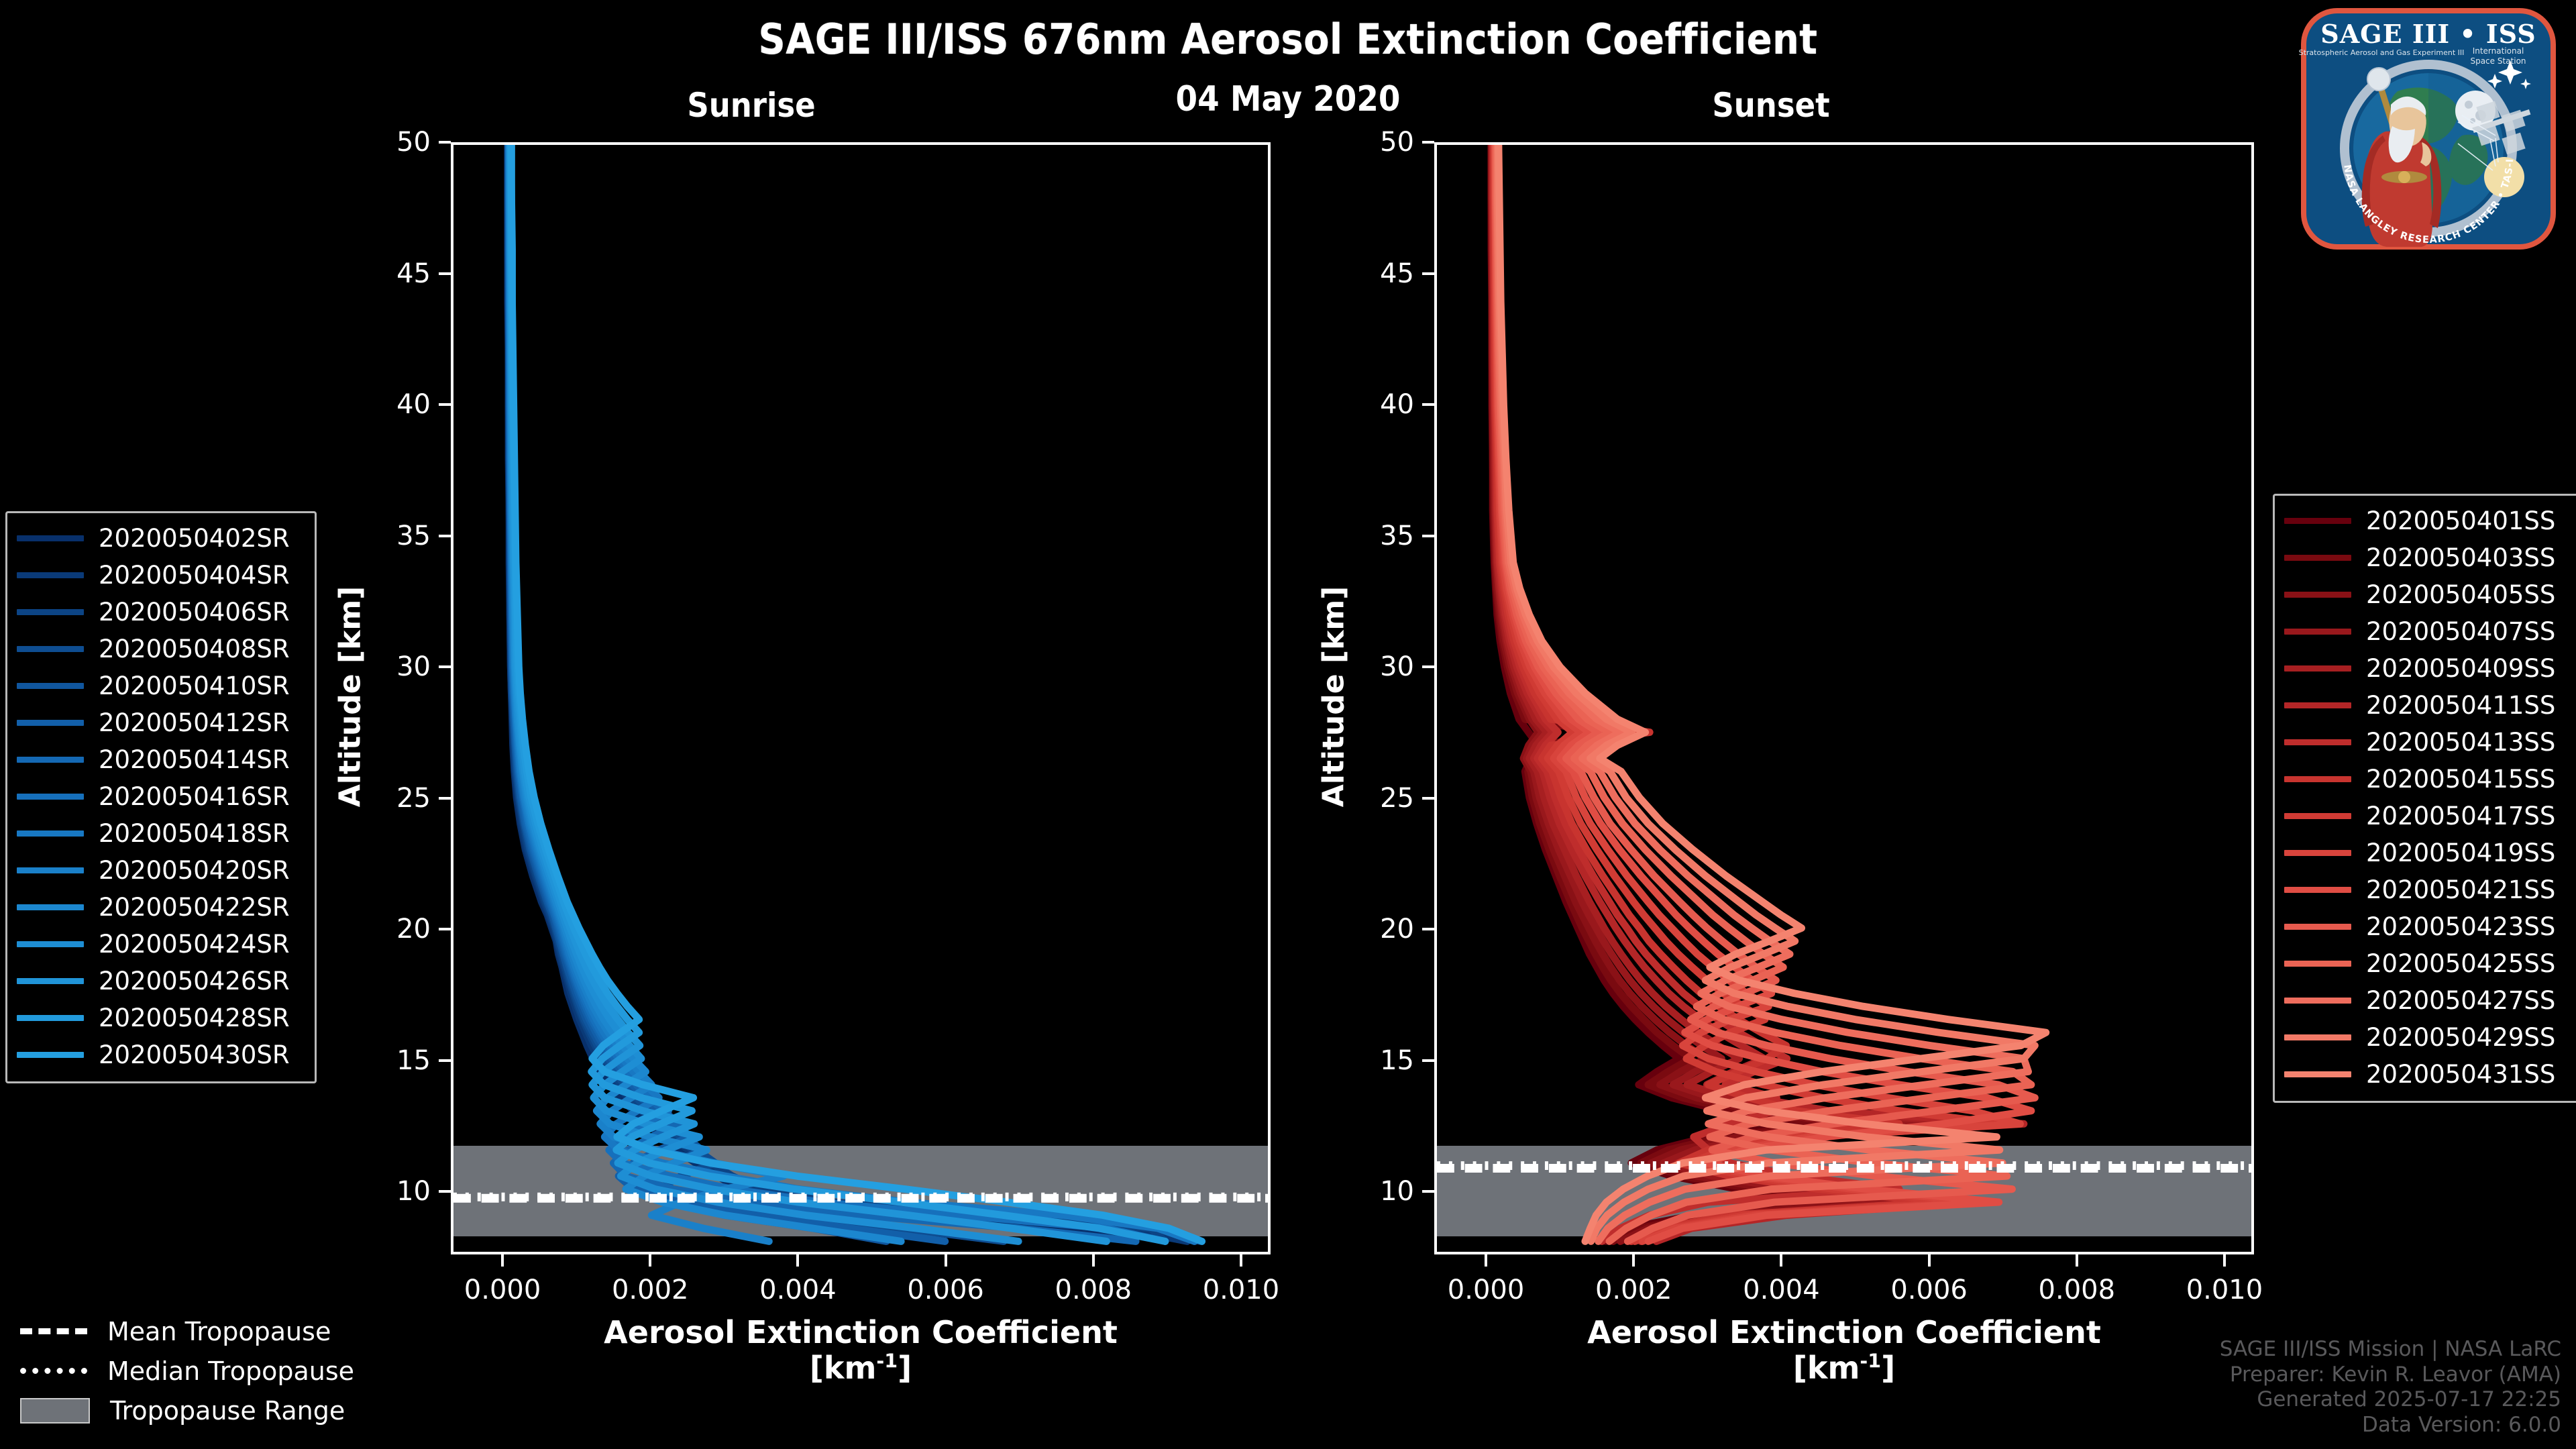  Describe the element at coordinates (187, 1410) in the screenshot. I see `legend-item-tropopause-range: Tropopause Range` at that location.